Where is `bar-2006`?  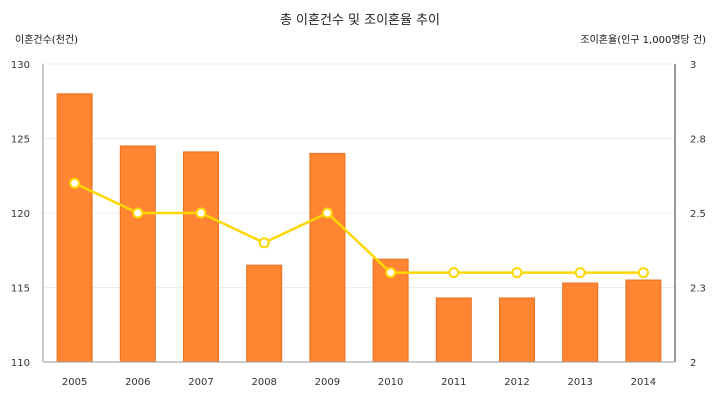 bar-2006 is located at coordinates (137, 254).